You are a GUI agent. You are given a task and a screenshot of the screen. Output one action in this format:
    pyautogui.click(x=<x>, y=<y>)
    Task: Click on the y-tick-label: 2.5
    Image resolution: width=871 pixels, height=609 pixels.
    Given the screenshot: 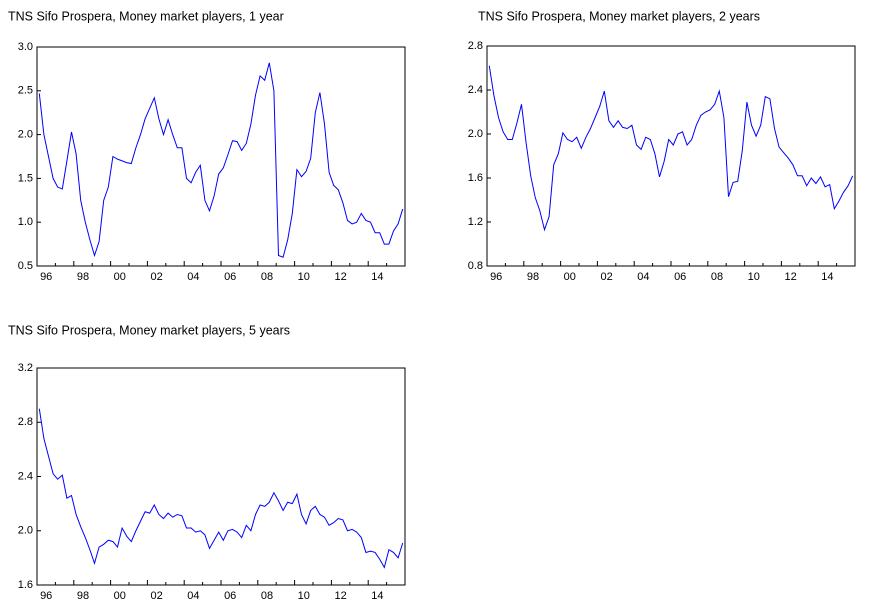 What is the action you would take?
    pyautogui.click(x=25, y=91)
    